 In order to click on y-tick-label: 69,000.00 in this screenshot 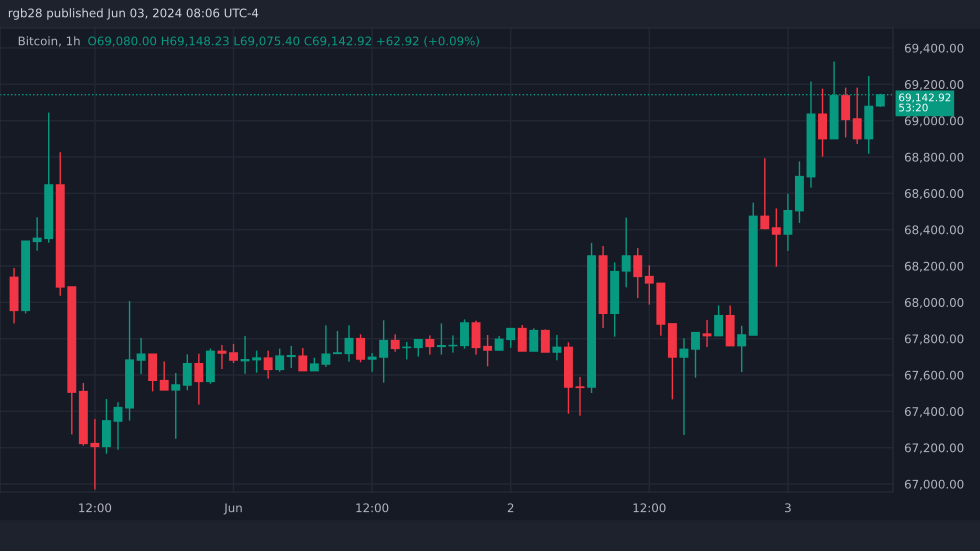, I will do `click(934, 121)`.